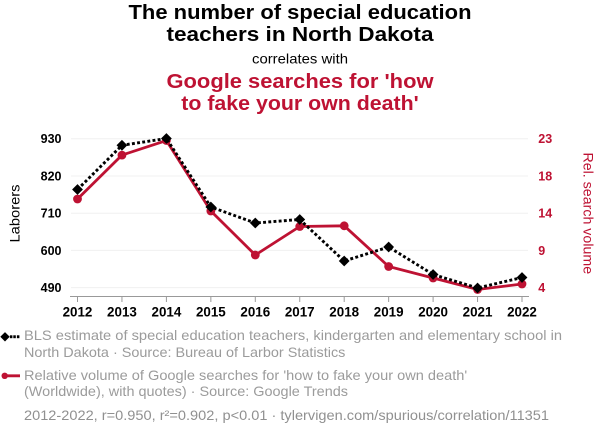 Image resolution: width=600 pixels, height=436 pixels. Describe the element at coordinates (122, 312) in the screenshot. I see `svg-text: 2013` at that location.